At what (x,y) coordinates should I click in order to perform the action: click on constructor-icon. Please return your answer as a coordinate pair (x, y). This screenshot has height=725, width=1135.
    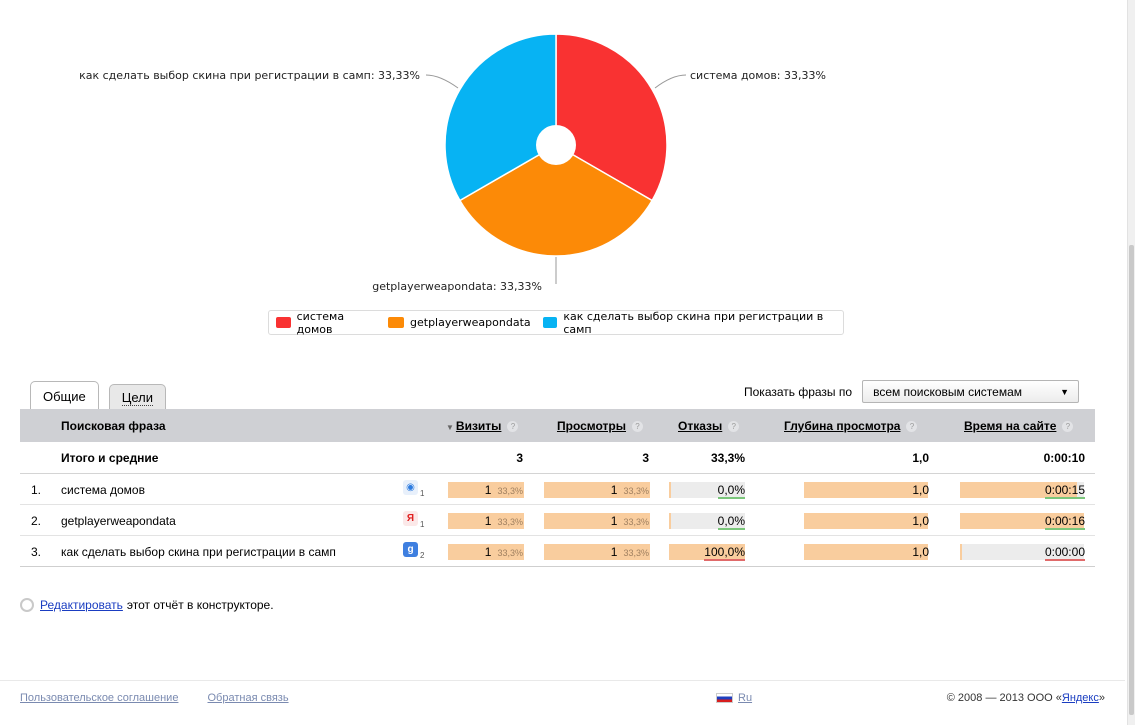
    Looking at the image, I should click on (27, 605).